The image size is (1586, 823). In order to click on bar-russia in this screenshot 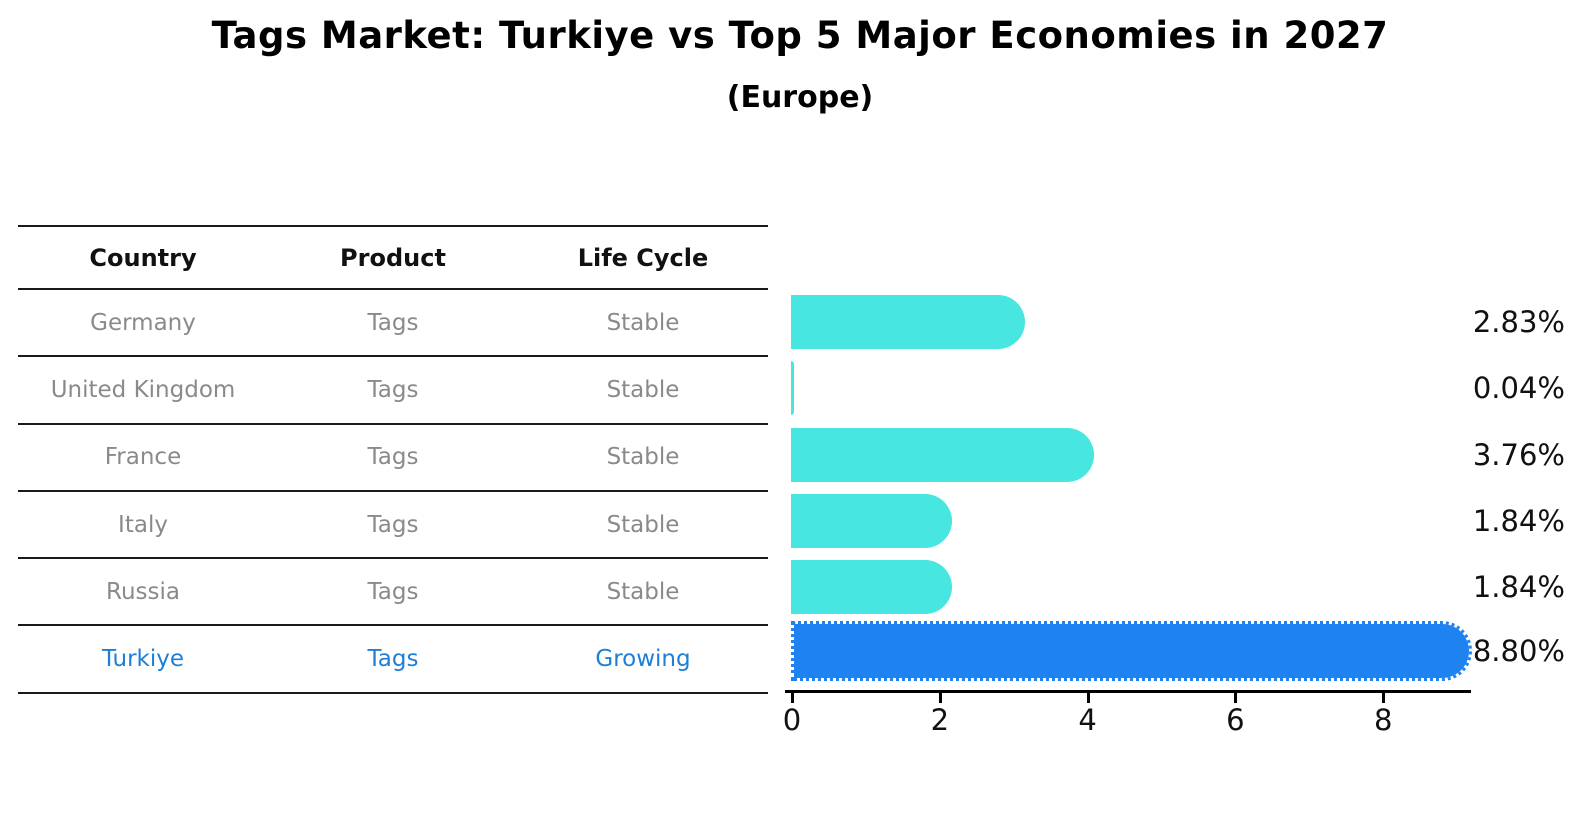, I will do `click(871, 587)`.